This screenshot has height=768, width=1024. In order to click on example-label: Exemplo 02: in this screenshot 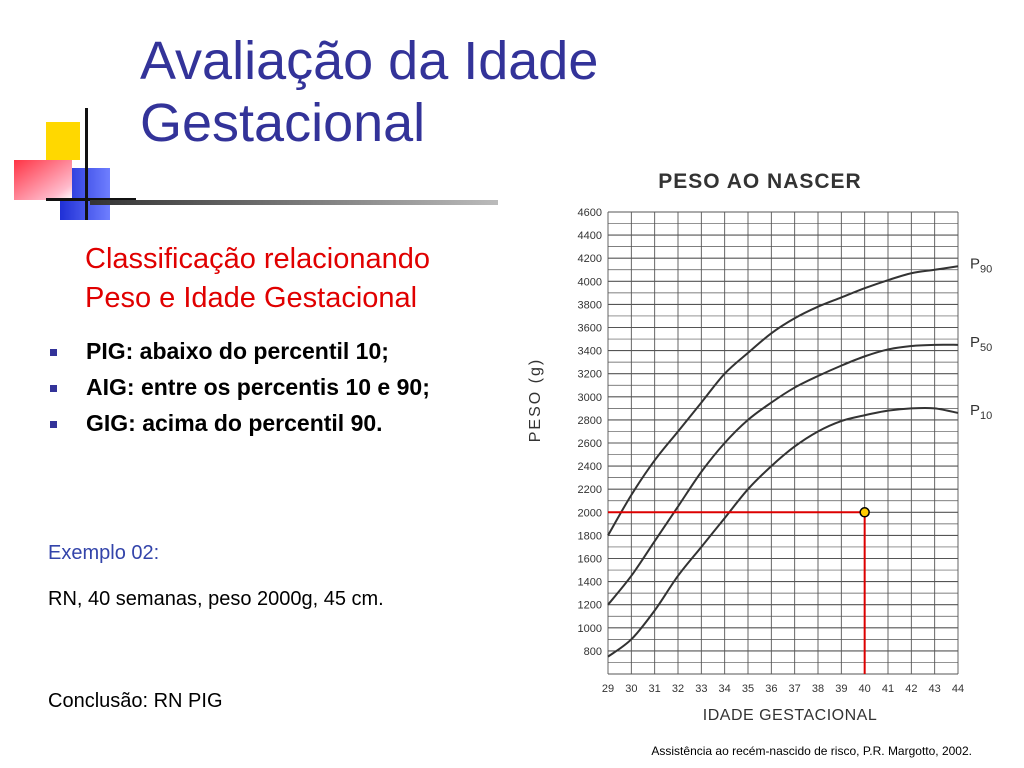, I will do `click(104, 553)`.